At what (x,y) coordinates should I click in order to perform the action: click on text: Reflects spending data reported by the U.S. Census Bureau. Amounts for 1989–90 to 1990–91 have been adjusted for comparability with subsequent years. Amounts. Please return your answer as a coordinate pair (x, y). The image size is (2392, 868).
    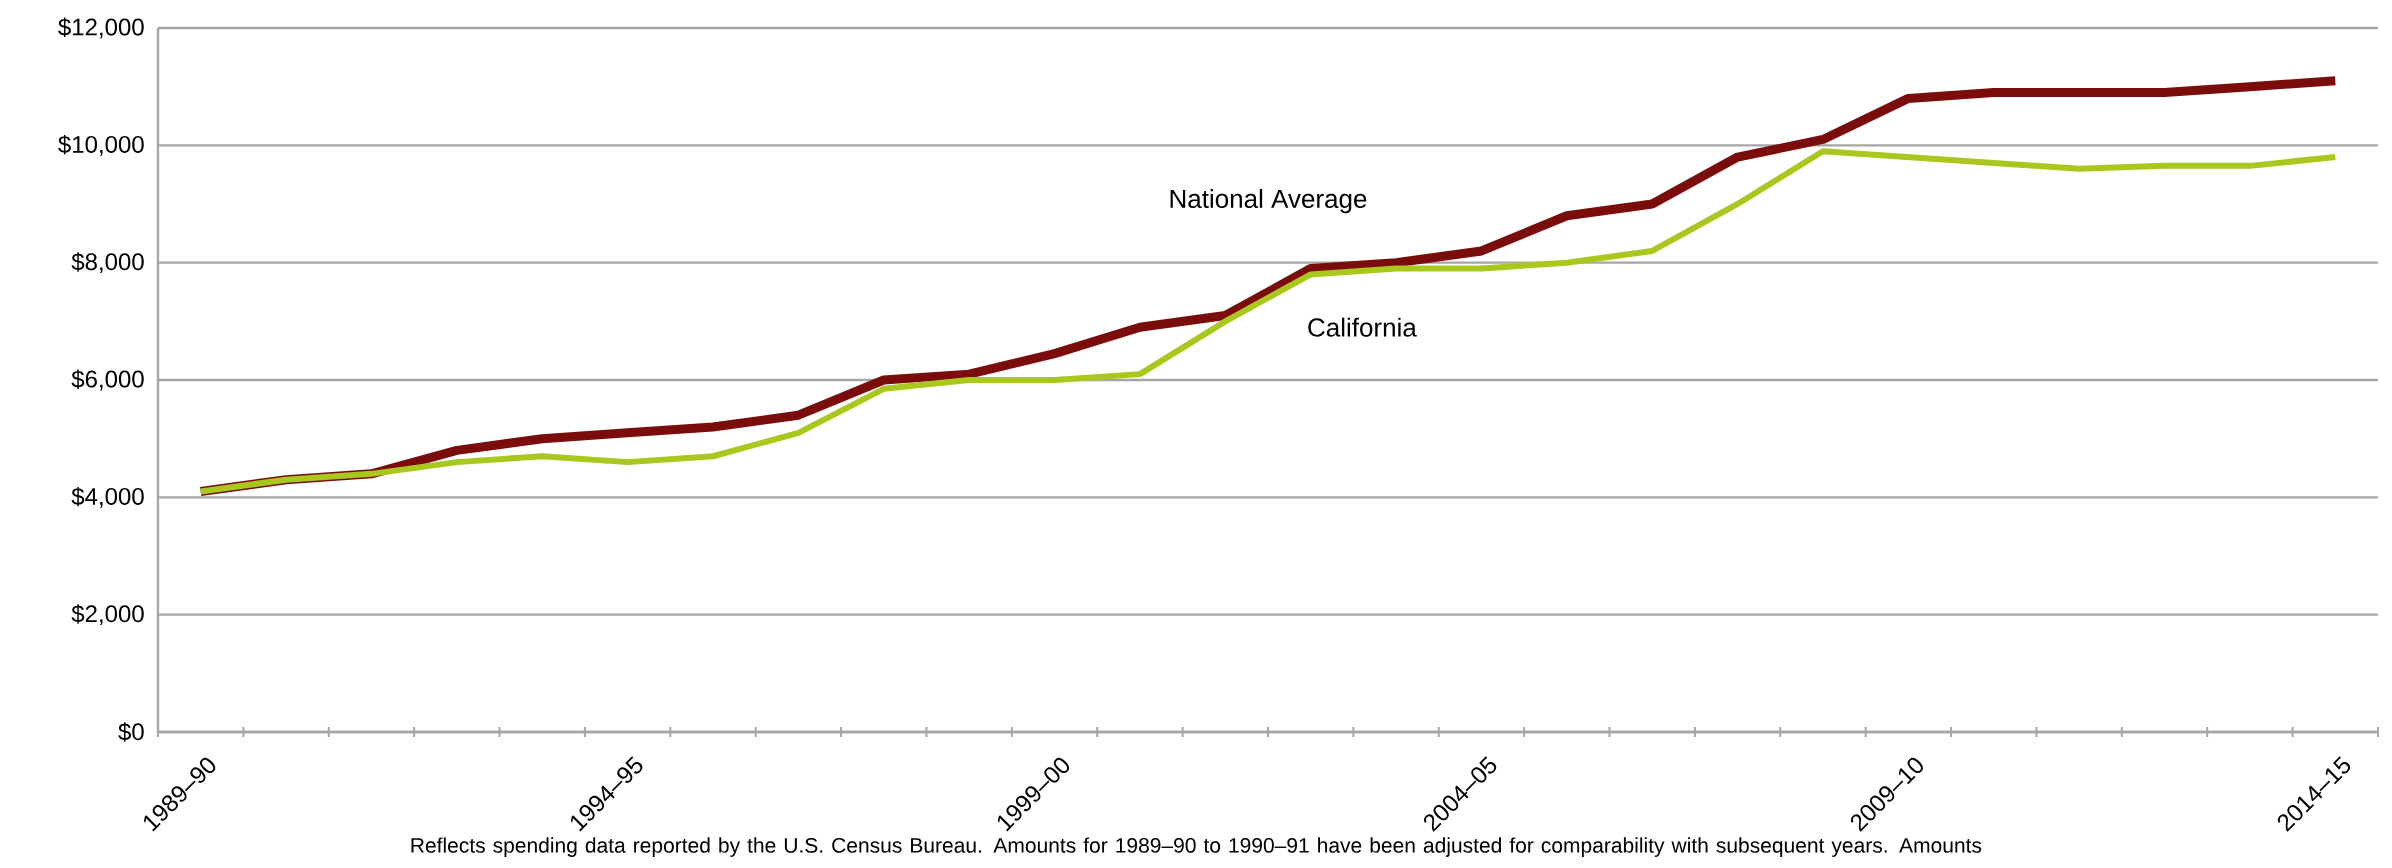
    Looking at the image, I should click on (1196, 847).